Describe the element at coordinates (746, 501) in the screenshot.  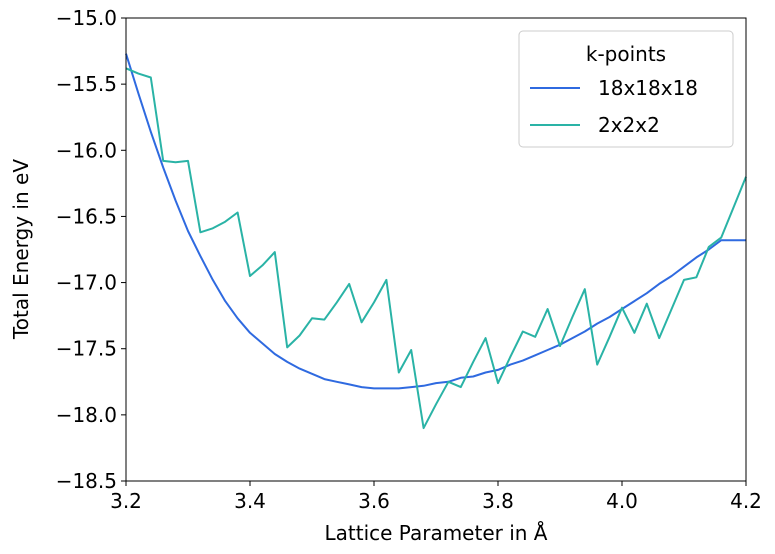
I see `x-tick-label: 4.2` at that location.